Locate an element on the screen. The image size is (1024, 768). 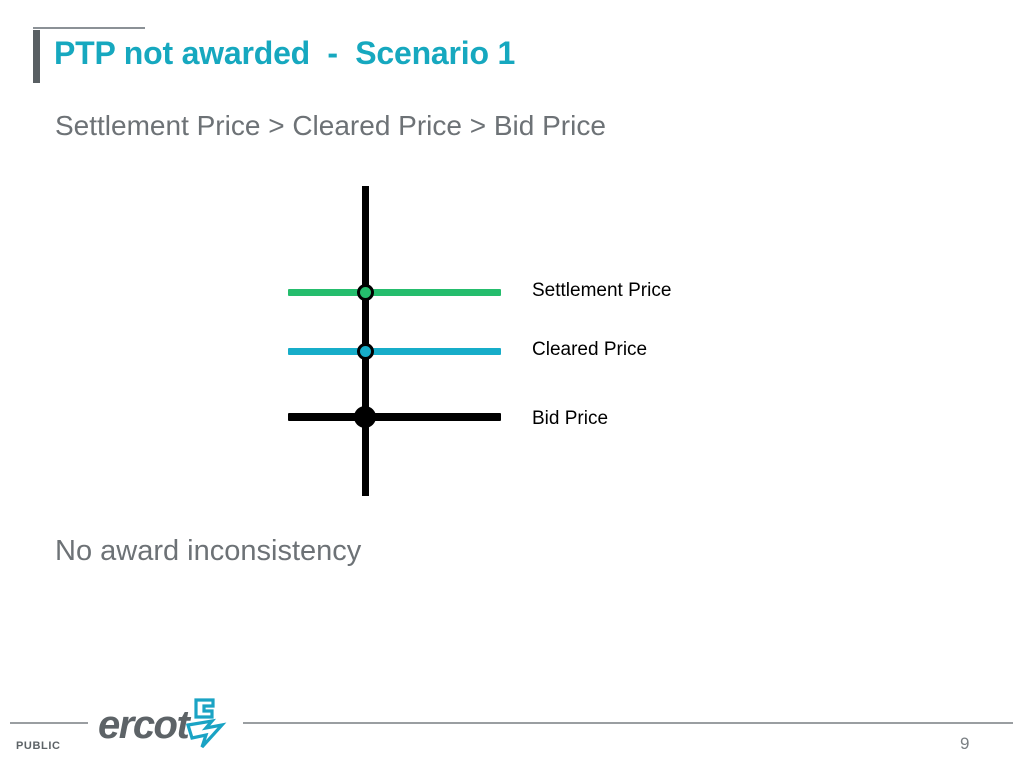
classification-label: PUBLIC is located at coordinates (38, 746).